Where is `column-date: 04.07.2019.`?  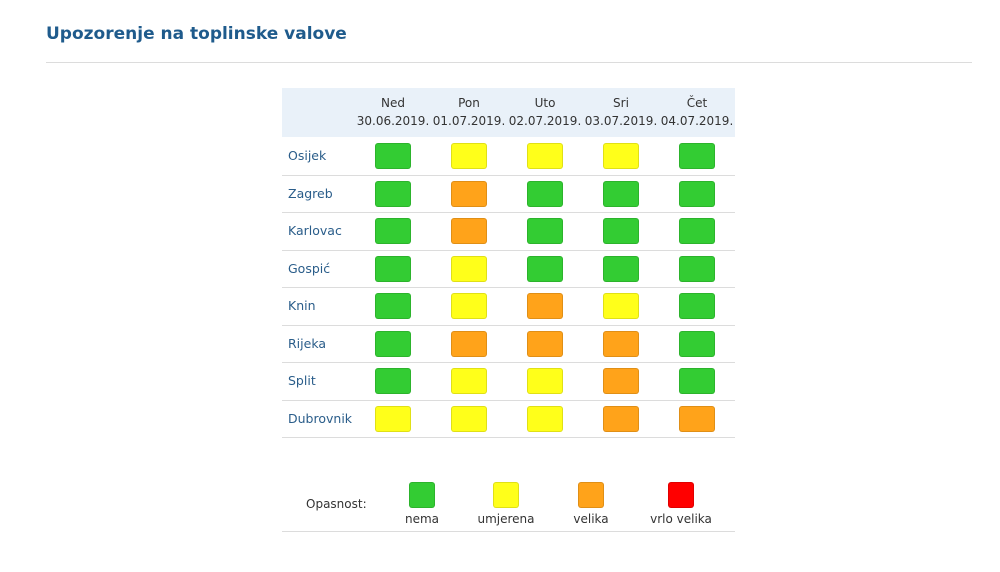 column-date: 04.07.2019. is located at coordinates (697, 121).